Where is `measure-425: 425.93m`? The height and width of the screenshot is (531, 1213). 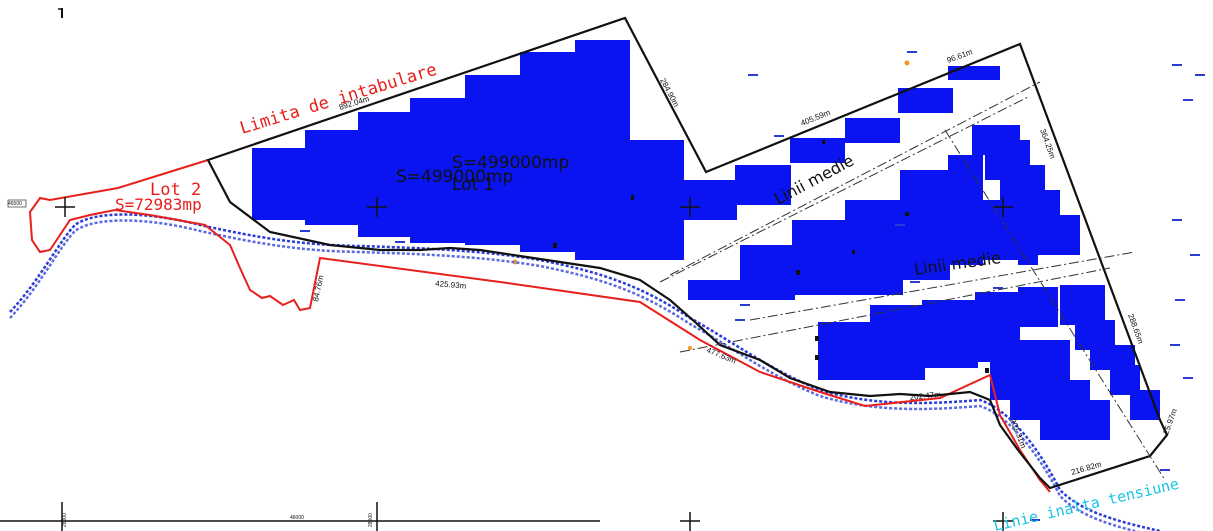 measure-425: 425.93m is located at coordinates (451, 285).